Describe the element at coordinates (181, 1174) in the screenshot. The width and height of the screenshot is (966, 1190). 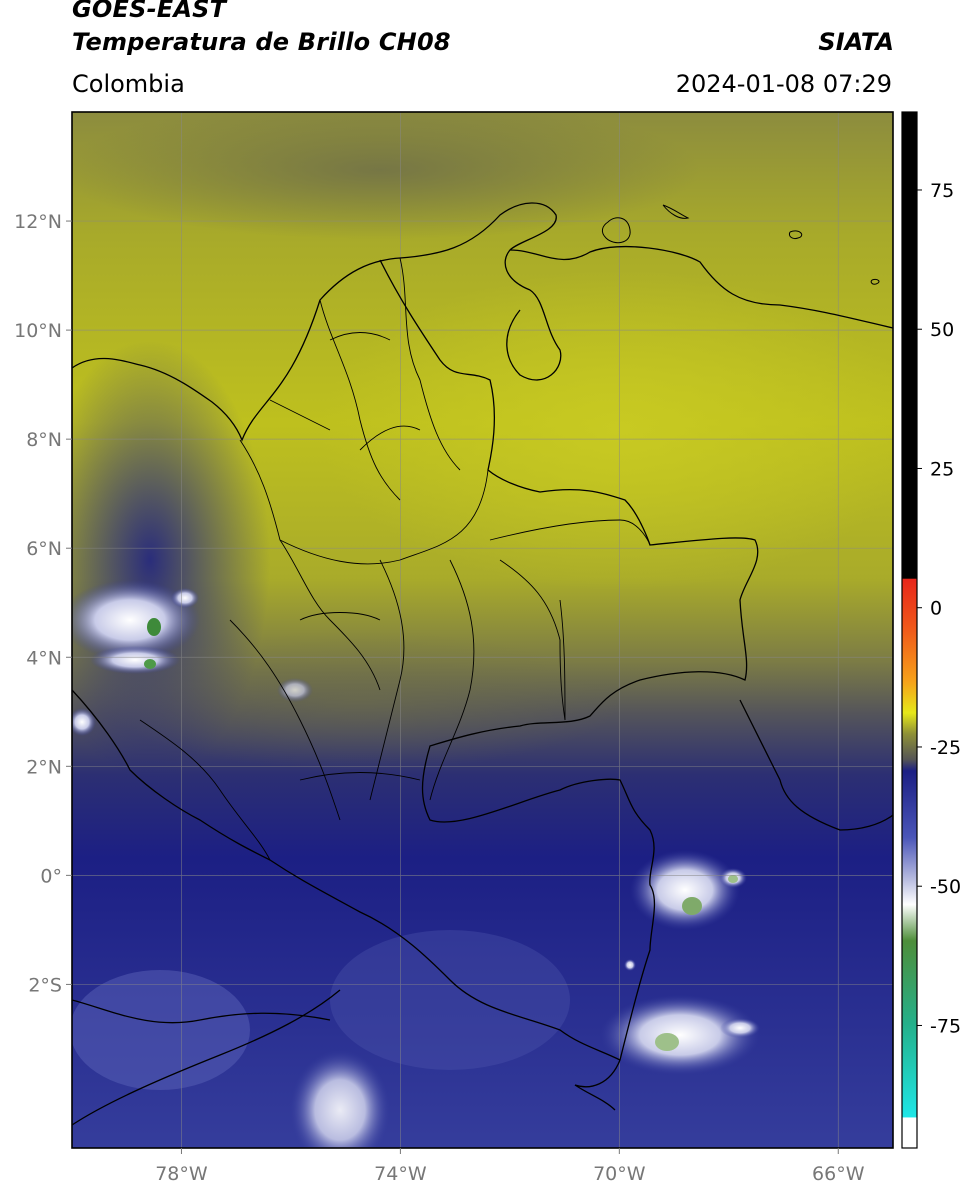
I see `longitude-tick-label: 78°W` at that location.